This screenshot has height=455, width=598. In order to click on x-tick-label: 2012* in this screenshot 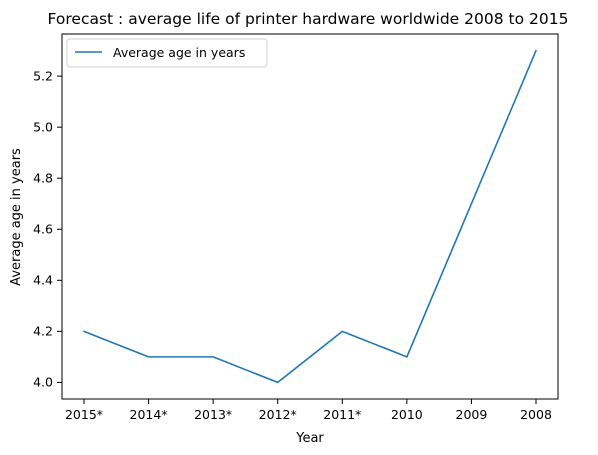, I will do `click(278, 414)`.